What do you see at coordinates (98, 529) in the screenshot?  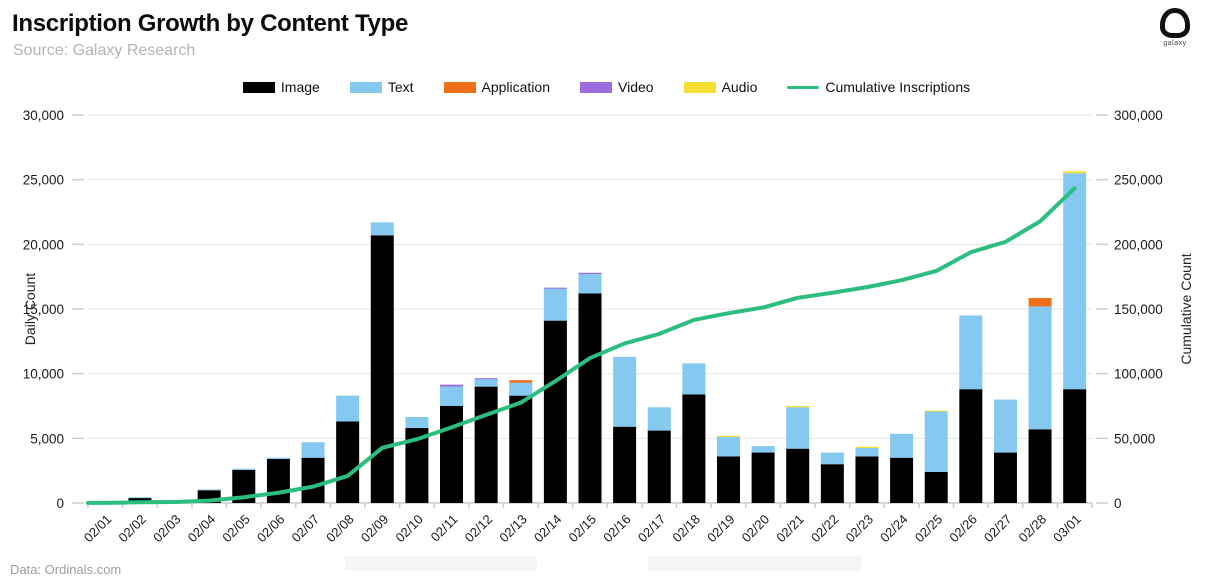 I see `svg-text: 02/01` at bounding box center [98, 529].